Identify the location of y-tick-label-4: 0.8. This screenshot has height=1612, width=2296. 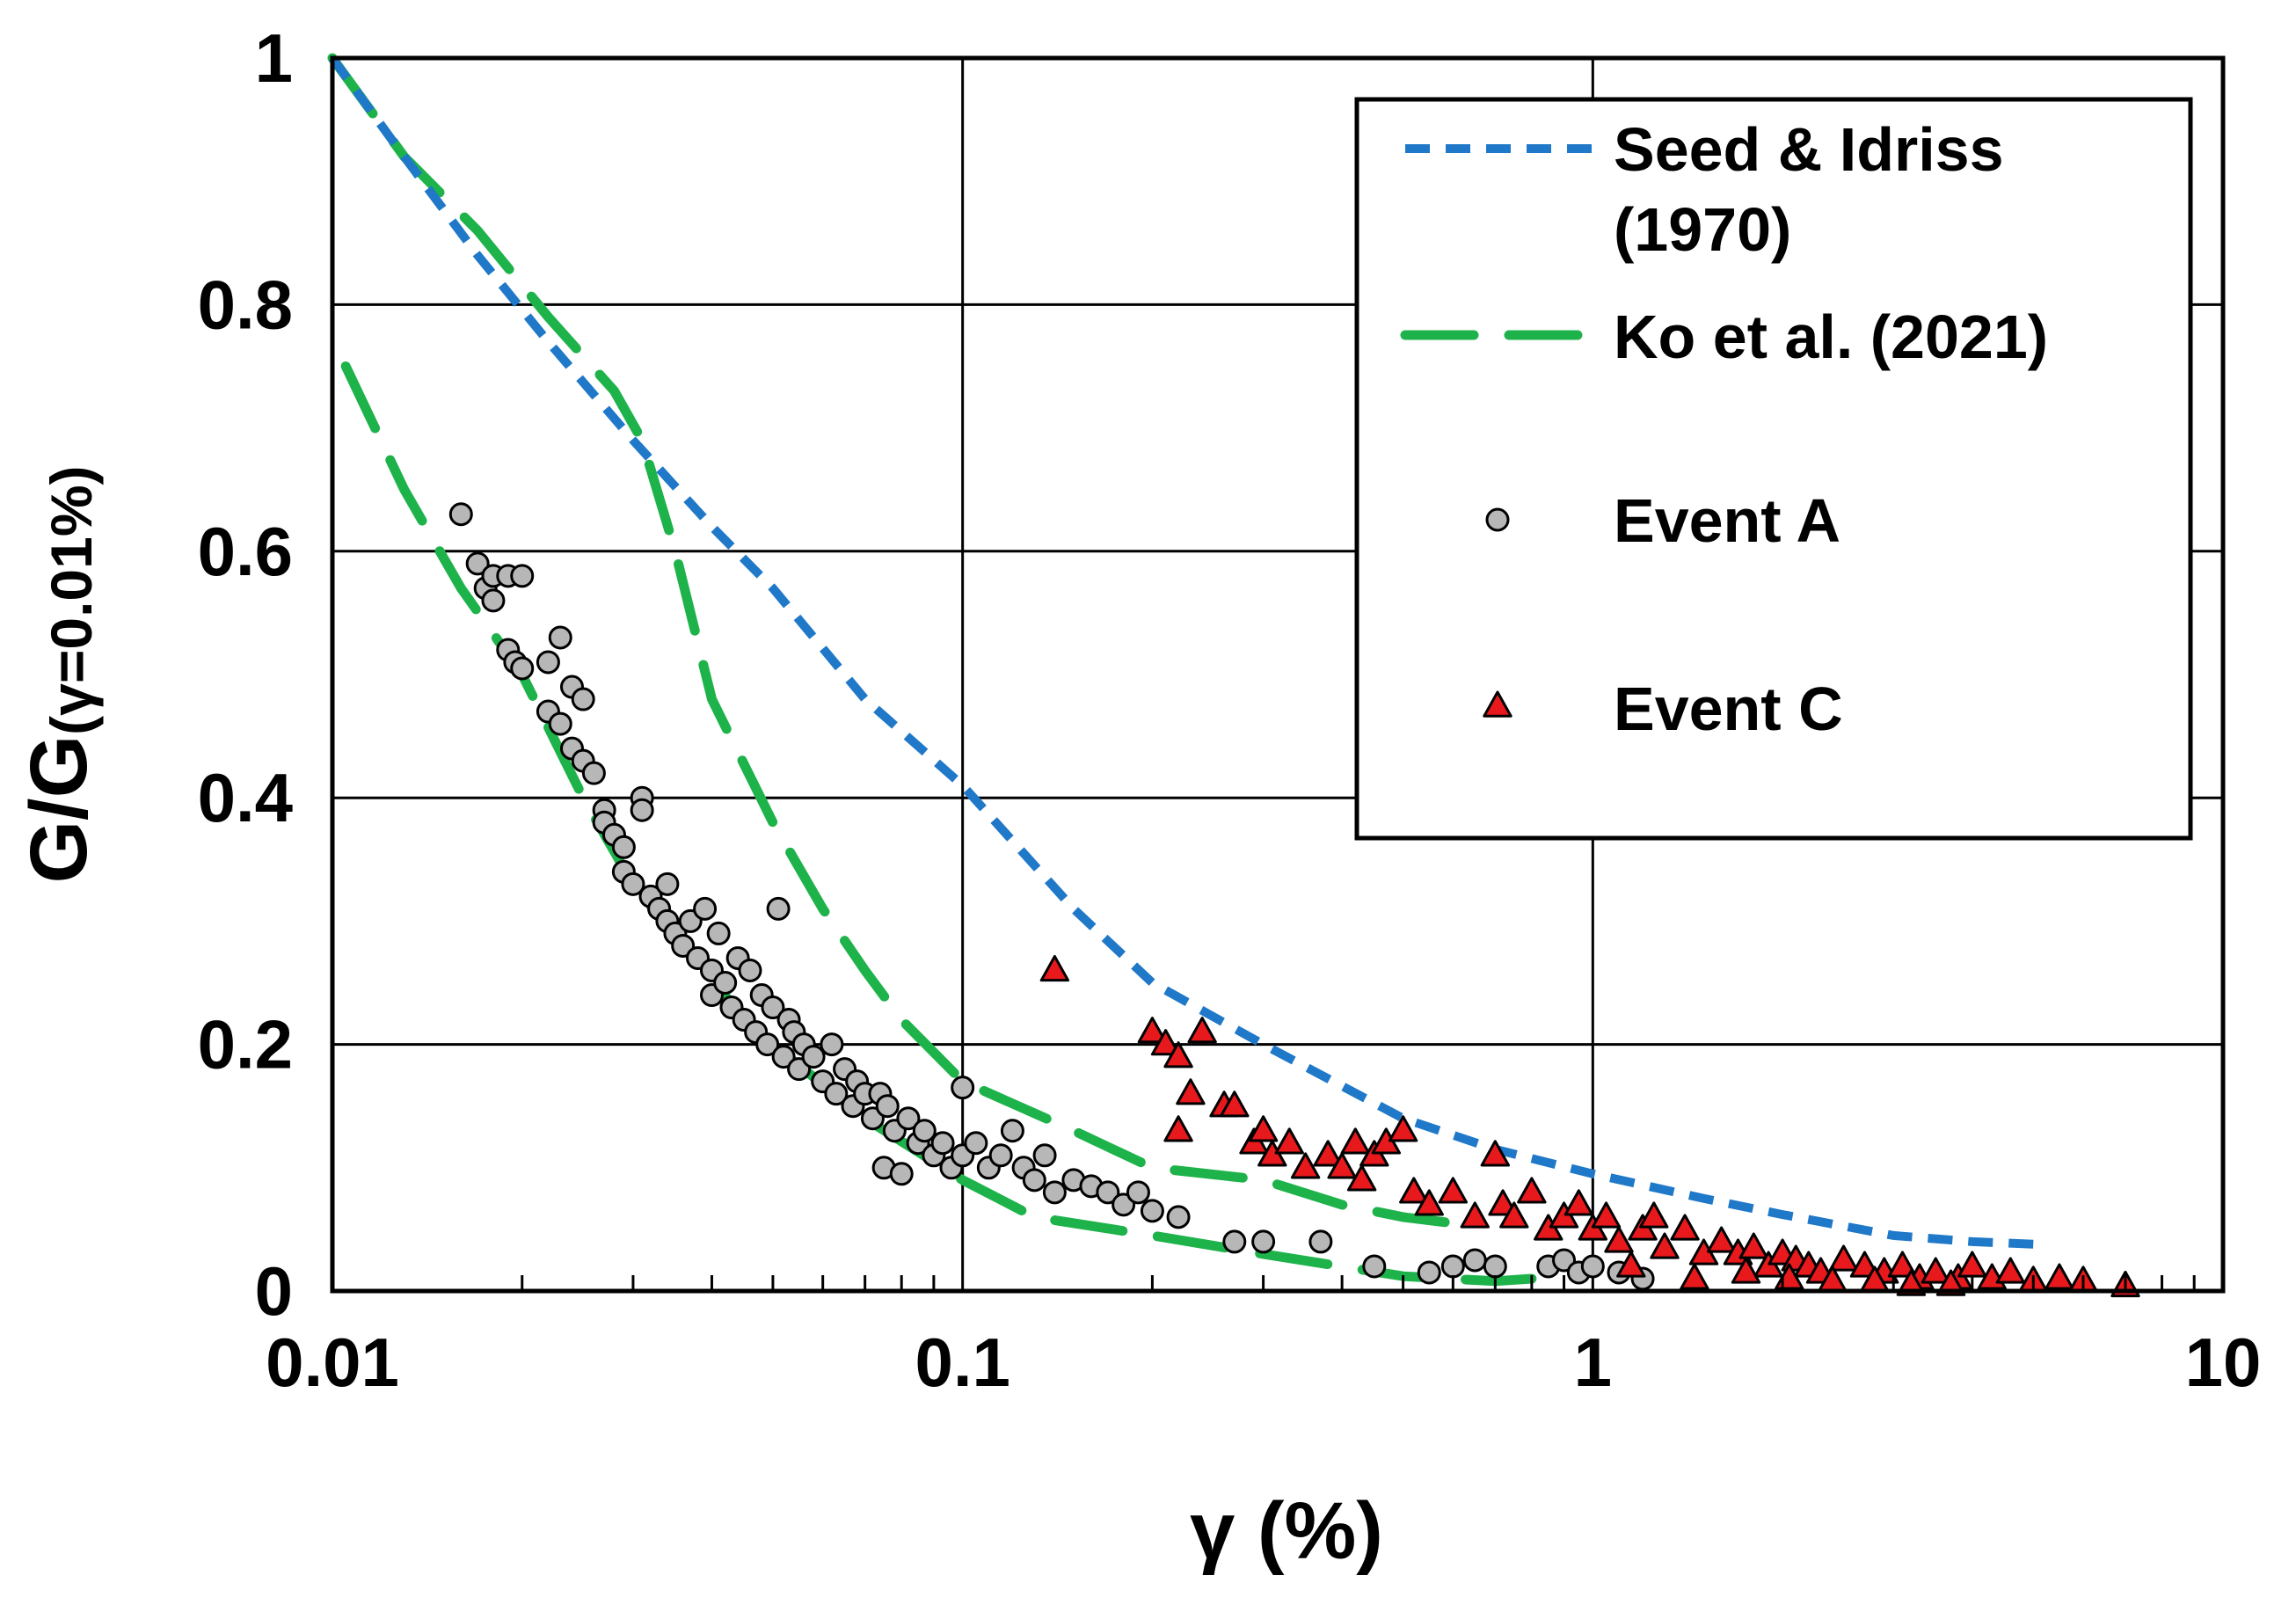
(245, 304).